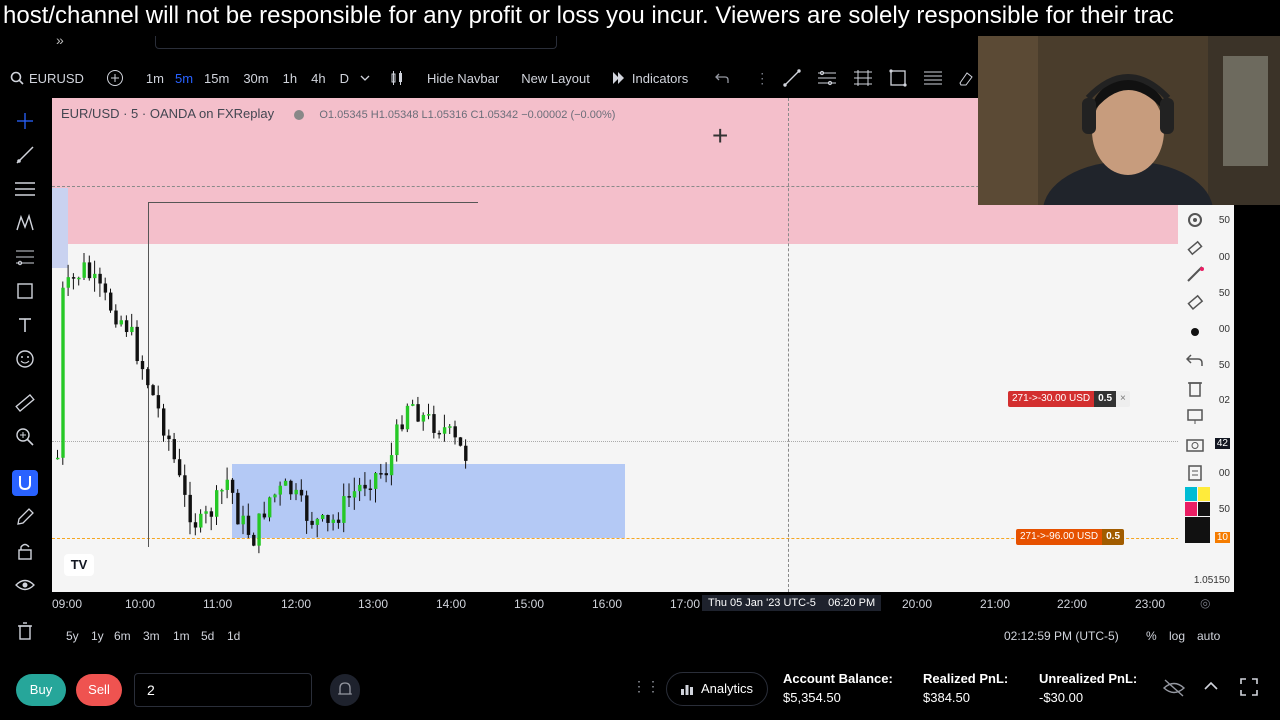 This screenshot has width=1280, height=720. I want to click on hide-legend-icon, so click(298, 114).